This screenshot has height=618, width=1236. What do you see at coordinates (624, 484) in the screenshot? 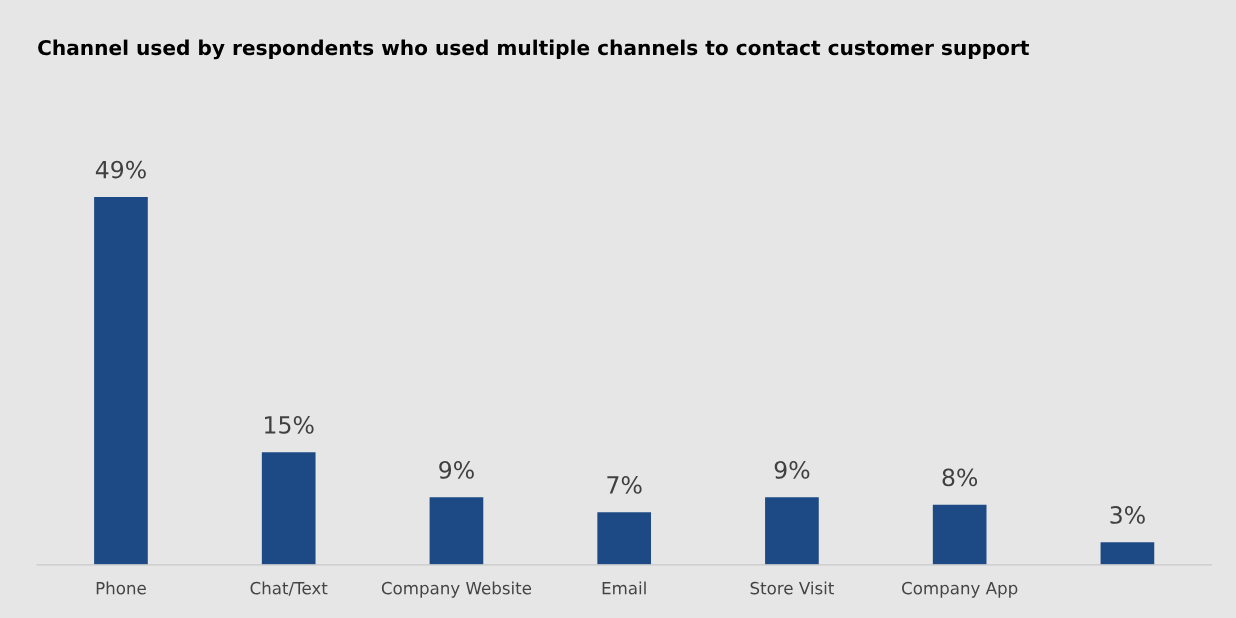
I see `data-label: 7%` at bounding box center [624, 484].